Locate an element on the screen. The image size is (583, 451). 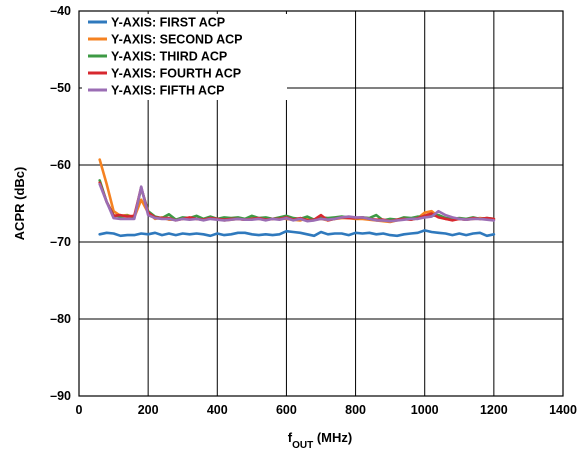
x-tick-label: 600 is located at coordinates (286, 410).